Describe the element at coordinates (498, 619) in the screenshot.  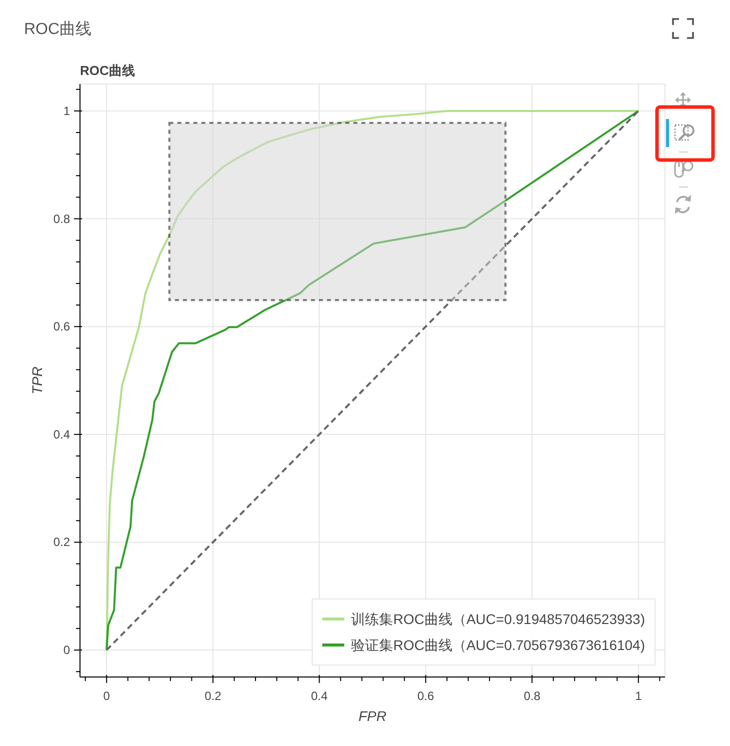
I see `legend-label: 训练集ROC曲线（AUC=0.9194857046523933)` at that location.